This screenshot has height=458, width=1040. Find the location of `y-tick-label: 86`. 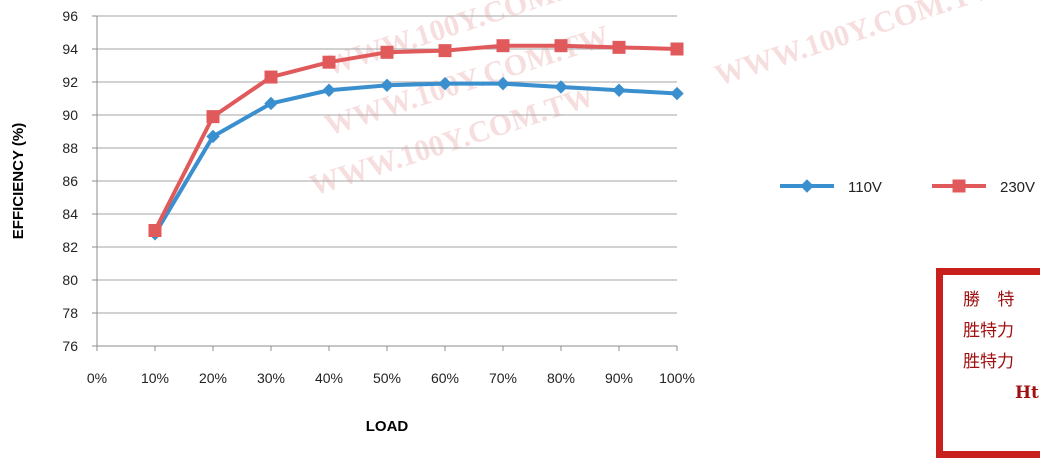

y-tick-label: 86 is located at coordinates (70, 181).